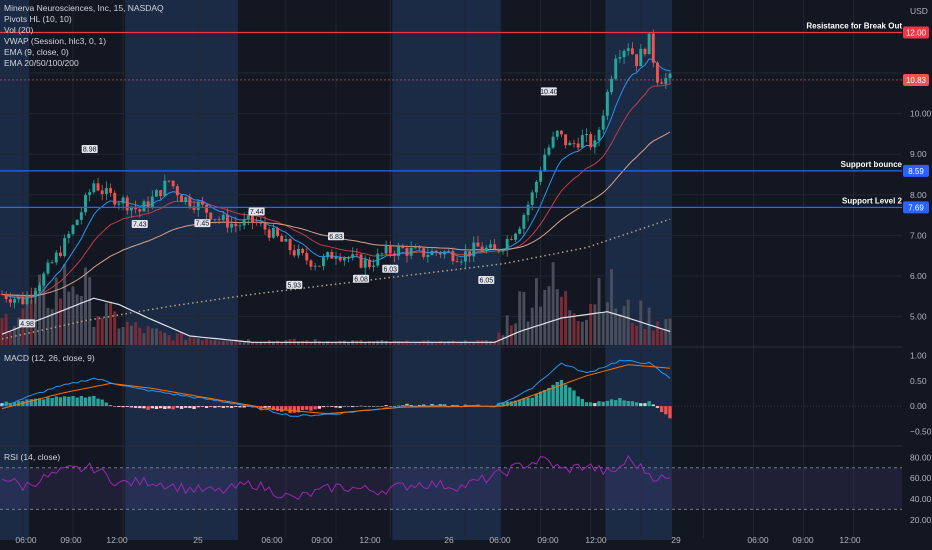  I want to click on price-tick: 10.00, so click(921, 114).